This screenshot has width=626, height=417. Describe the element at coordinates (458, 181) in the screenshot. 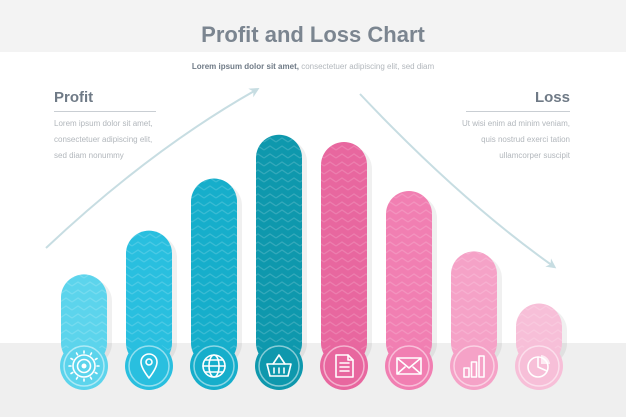

I see `loss-trend-arrow` at that location.